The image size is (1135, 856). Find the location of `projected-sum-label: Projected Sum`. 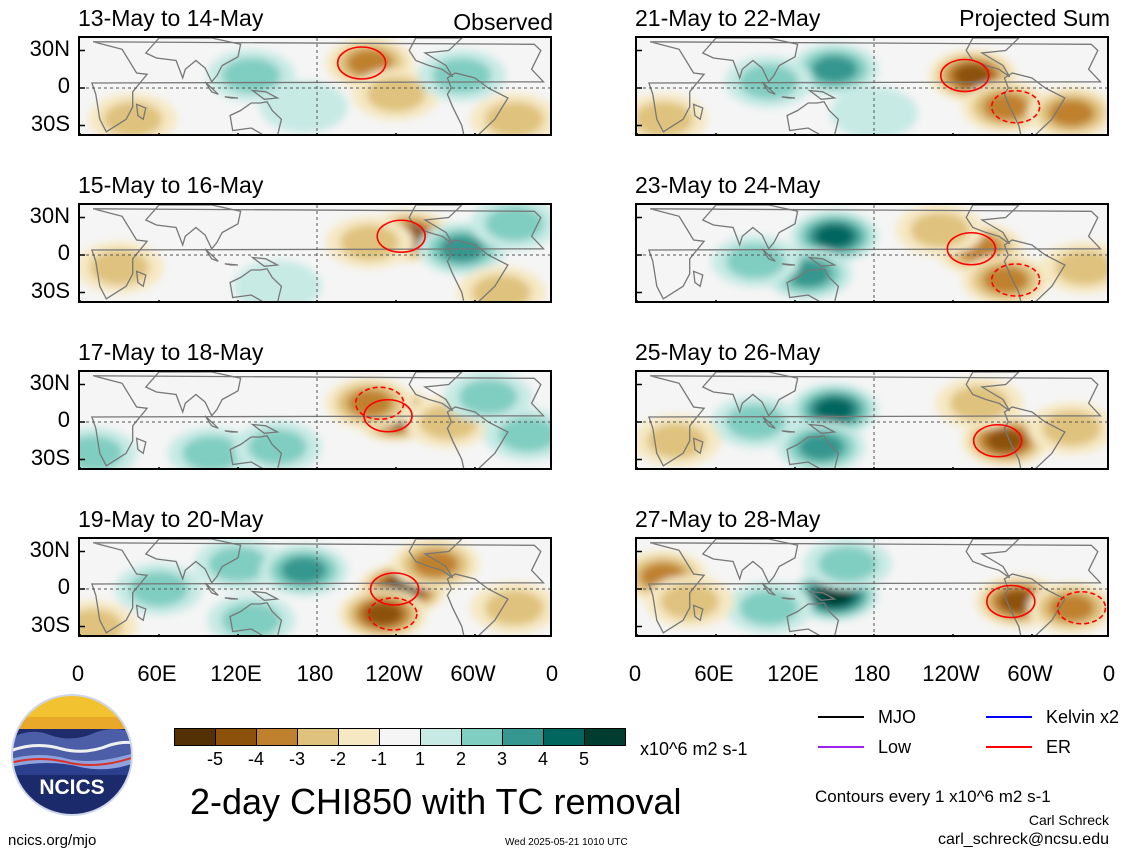

projected-sum-label: Projected Sum is located at coordinates (1034, 18).